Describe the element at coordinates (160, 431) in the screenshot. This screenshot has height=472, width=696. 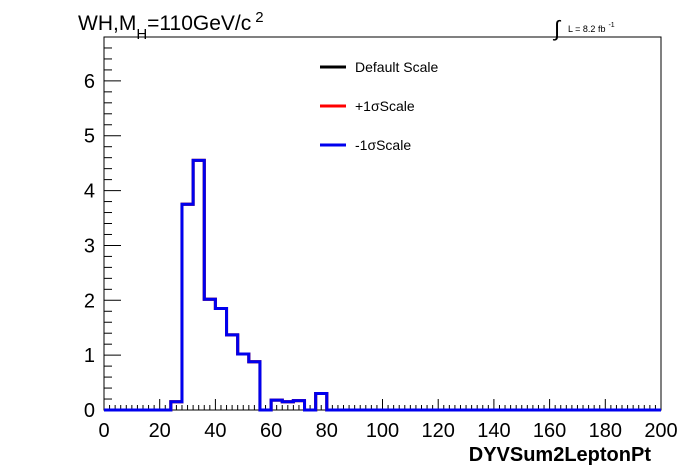
I see `x-tick-label: 20` at that location.